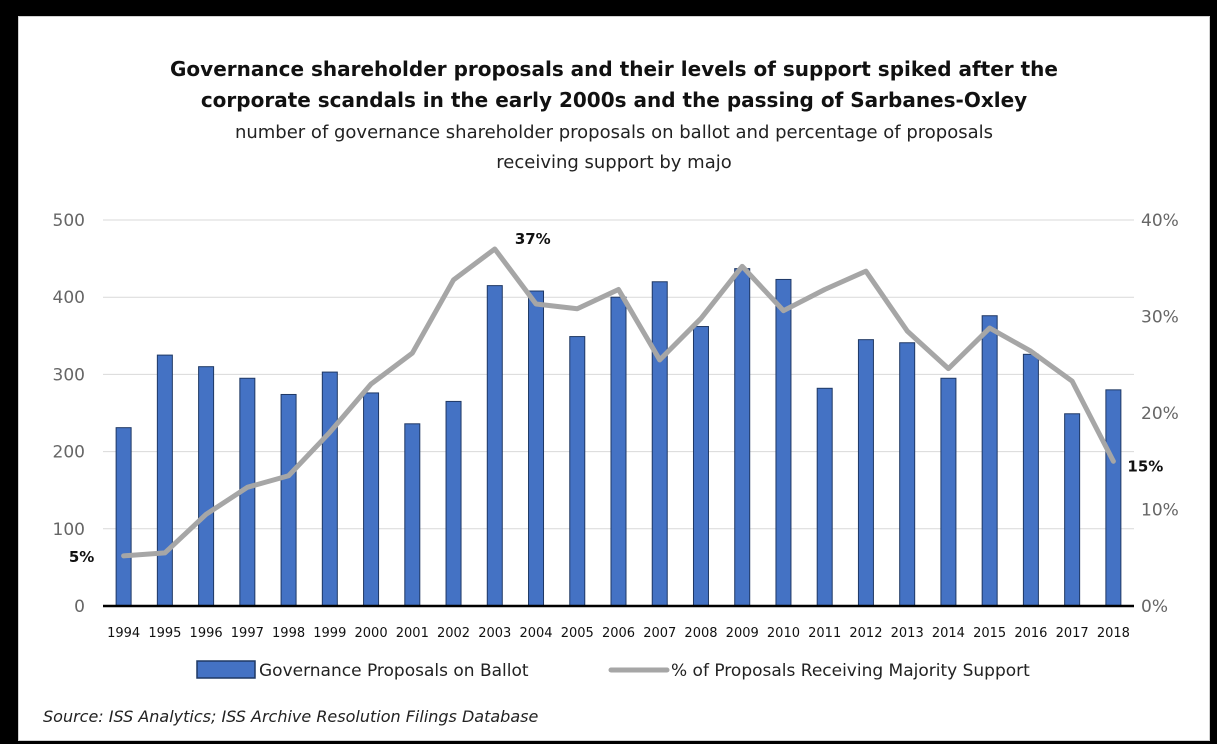 The height and width of the screenshot is (744, 1217). Describe the element at coordinates (1154, 607) in the screenshot. I see `y-right-tick-label: 0%` at that location.